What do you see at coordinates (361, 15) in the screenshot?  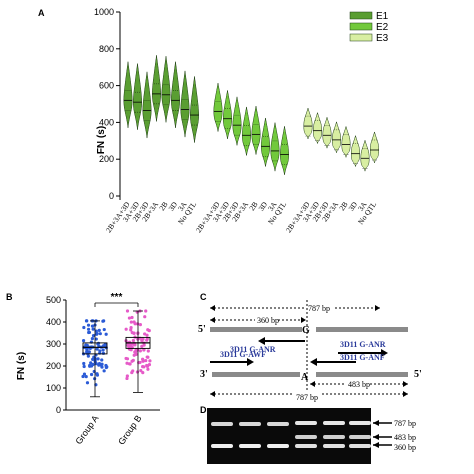 I see `legend-swatch-E1` at bounding box center [361, 15].